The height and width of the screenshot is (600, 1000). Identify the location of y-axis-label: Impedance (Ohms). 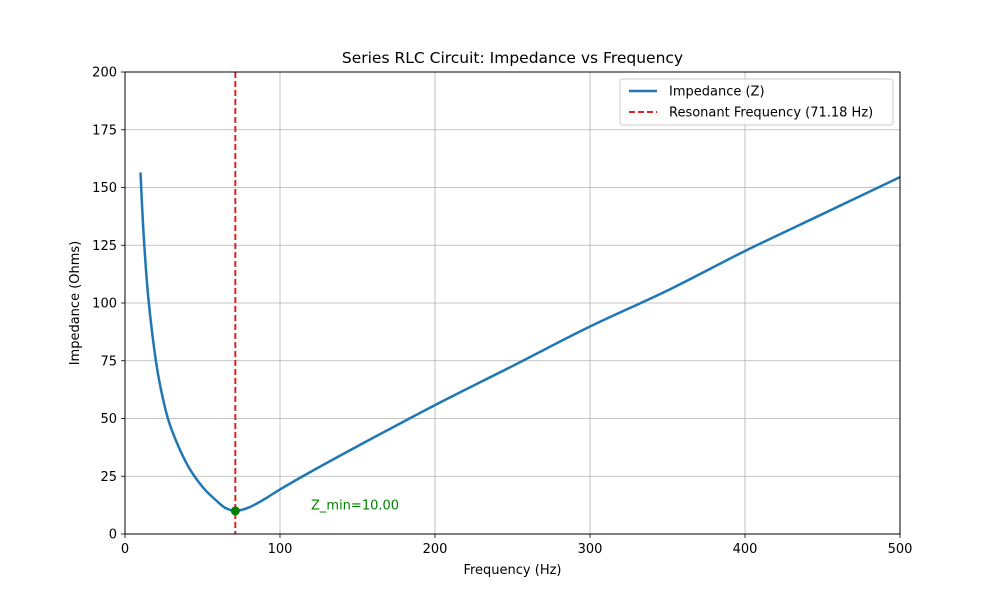
(75, 303).